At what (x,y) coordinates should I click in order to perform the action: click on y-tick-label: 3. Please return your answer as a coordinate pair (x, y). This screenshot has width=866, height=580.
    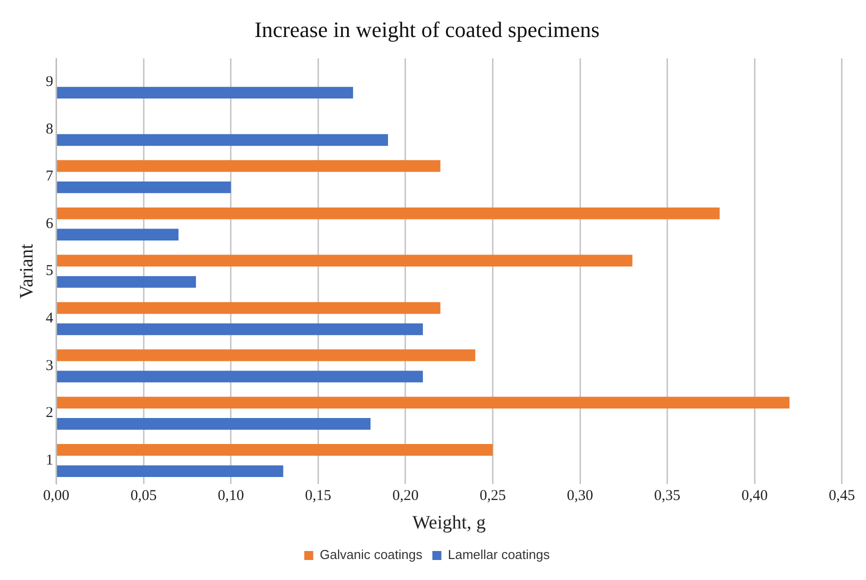
    Looking at the image, I should click on (50, 366).